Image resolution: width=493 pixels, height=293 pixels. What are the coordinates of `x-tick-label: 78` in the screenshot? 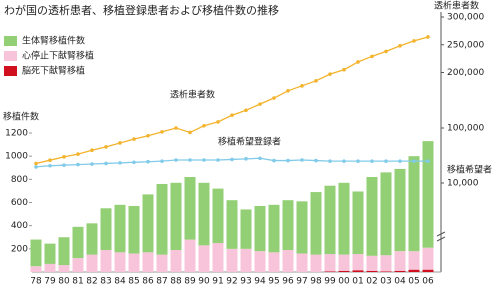 It's located at (36, 282).